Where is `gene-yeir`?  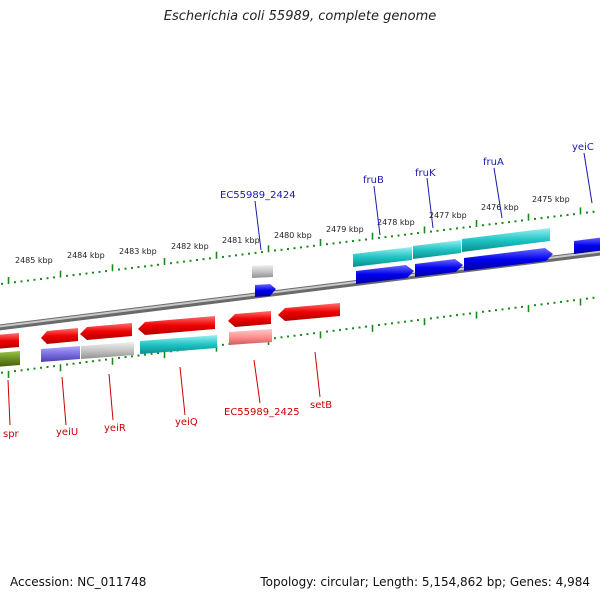 gene-yeir is located at coordinates (106, 331).